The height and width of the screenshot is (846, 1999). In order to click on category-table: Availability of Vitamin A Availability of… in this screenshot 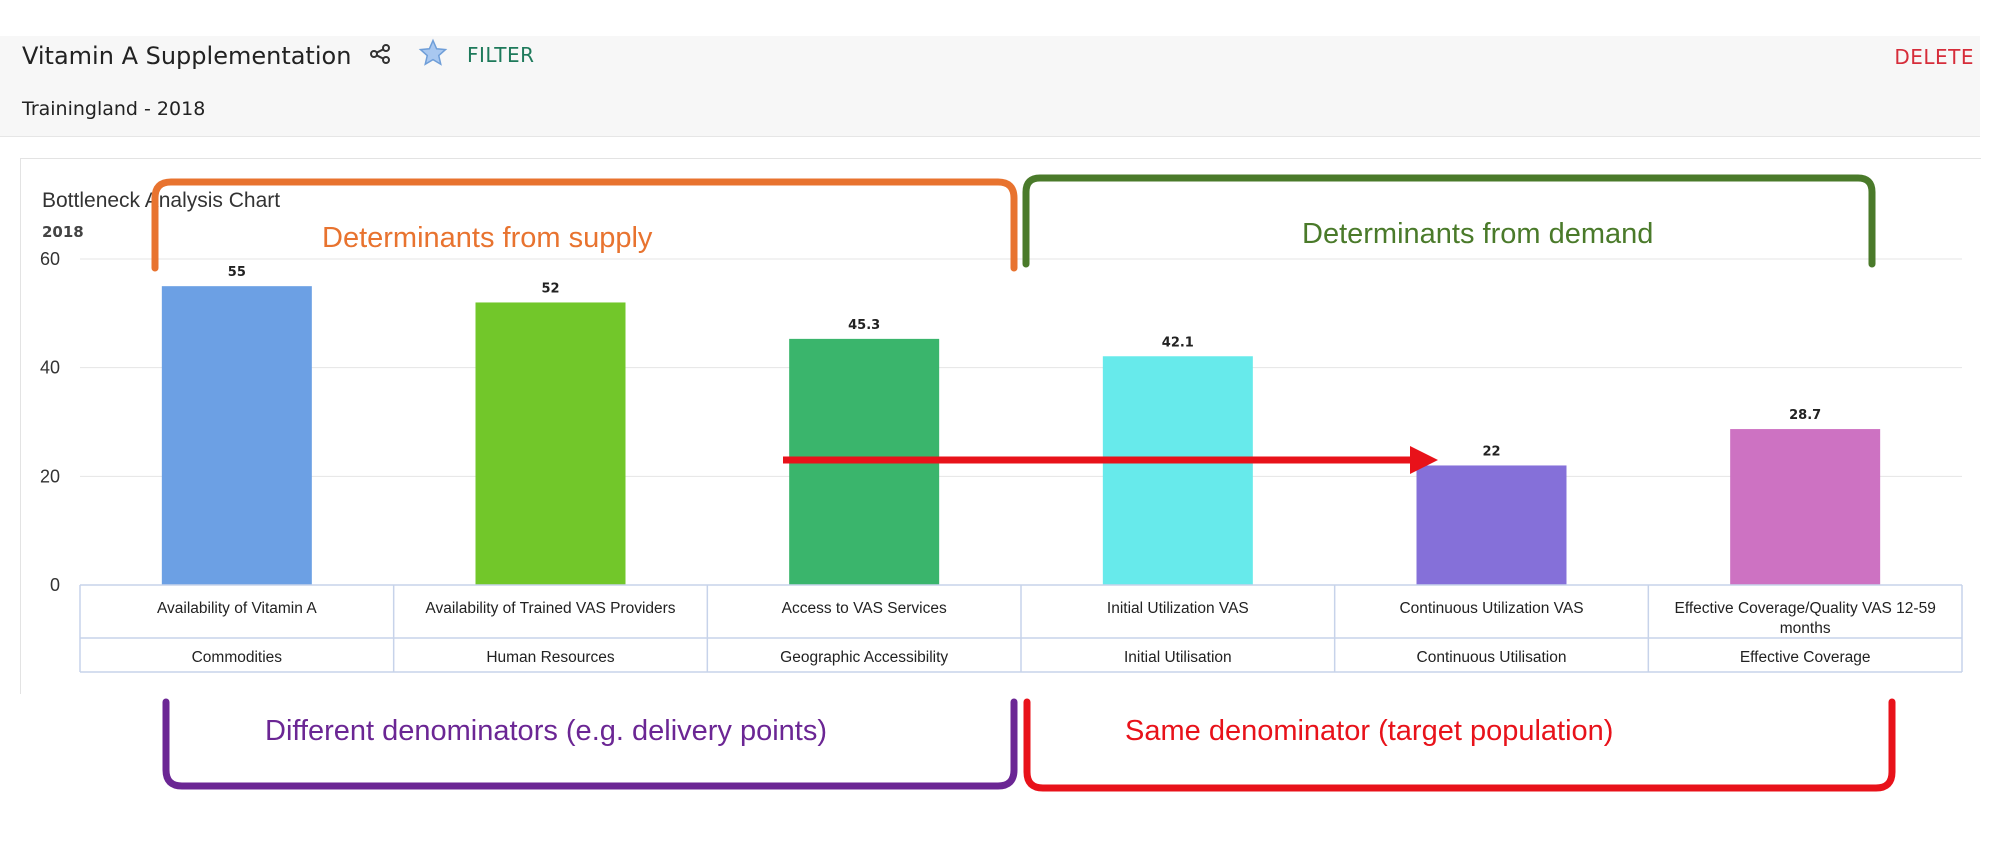, I will do `click(1021, 628)`.